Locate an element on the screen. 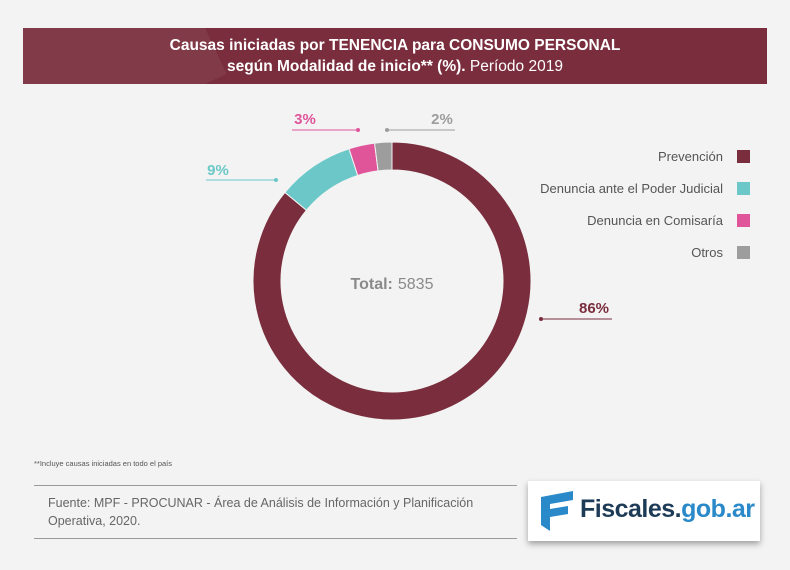 This screenshot has width=790, height=570. logo: Fiscales.gob.ar is located at coordinates (644, 511).